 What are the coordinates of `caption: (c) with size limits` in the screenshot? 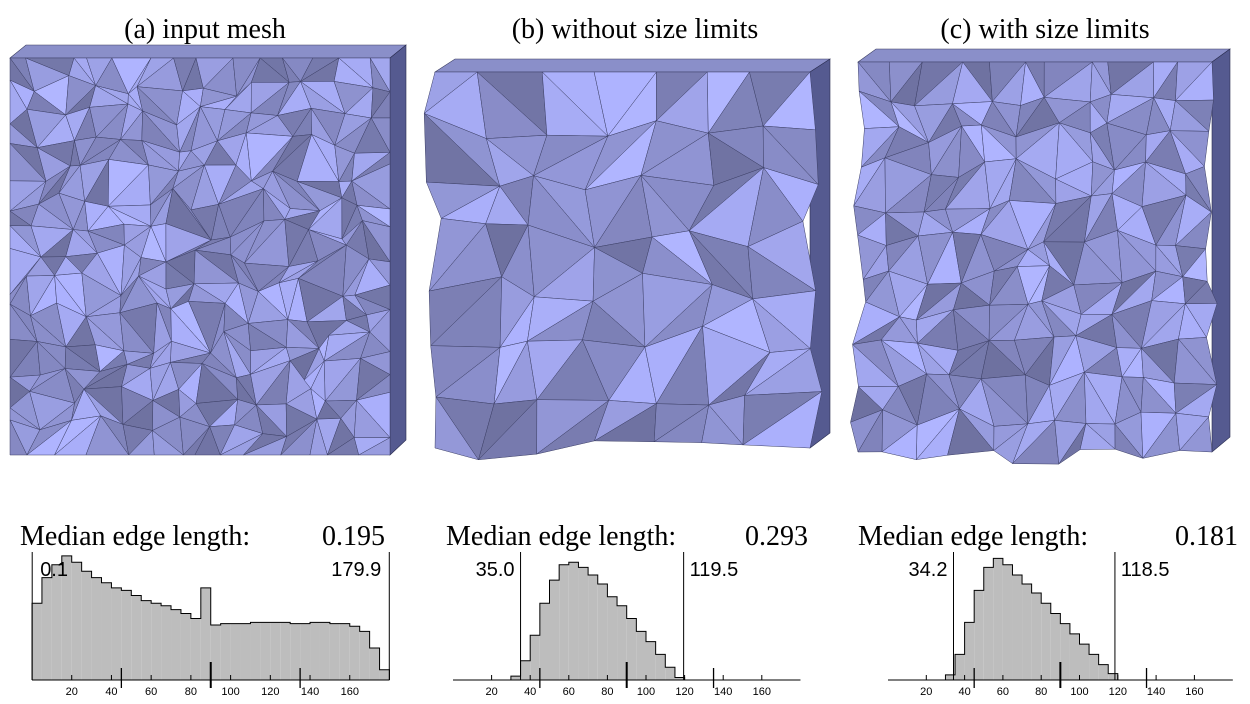 It's located at (1044, 29).